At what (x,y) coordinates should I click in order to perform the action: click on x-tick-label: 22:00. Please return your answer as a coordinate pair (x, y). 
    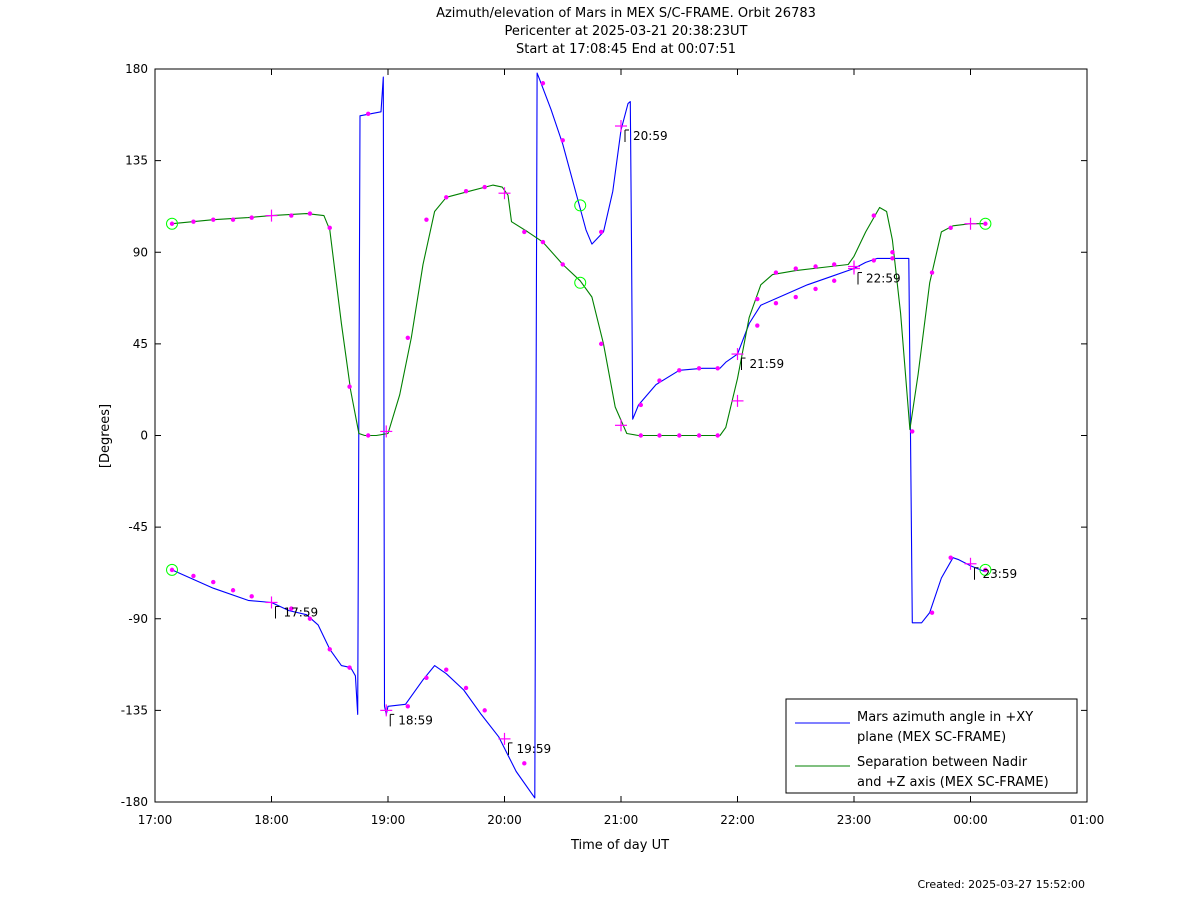
    Looking at the image, I should click on (737, 820).